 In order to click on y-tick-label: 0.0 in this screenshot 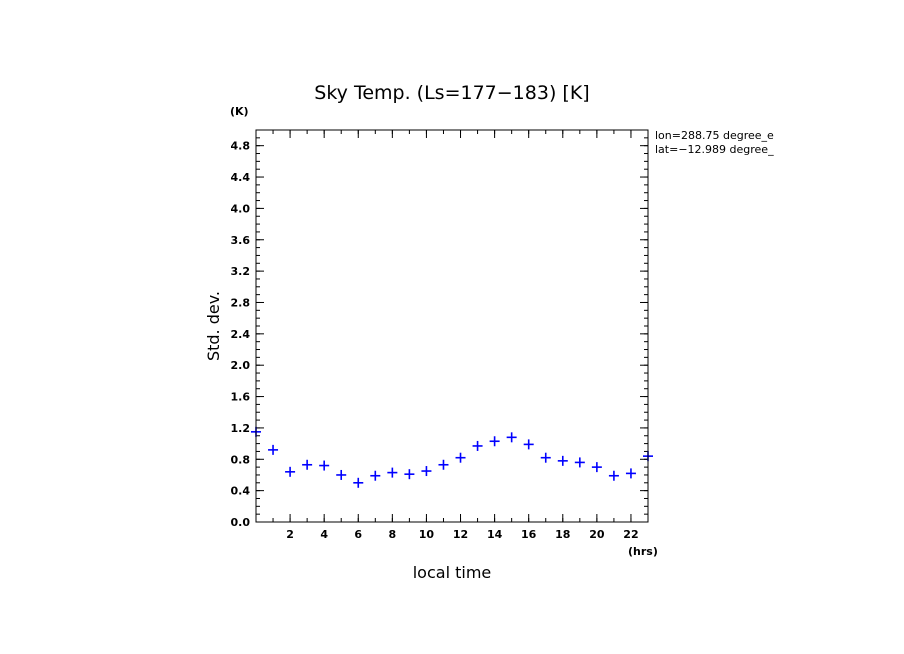, I will do `click(241, 522)`.